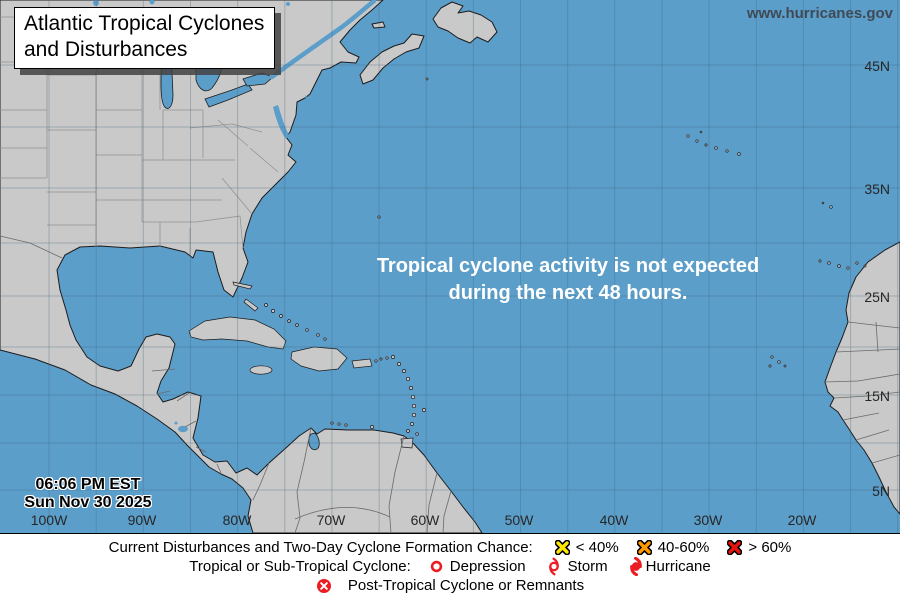 The width and height of the screenshot is (900, 601). What do you see at coordinates (49, 520) in the screenshot?
I see `lon-label-100w: 100W` at bounding box center [49, 520].